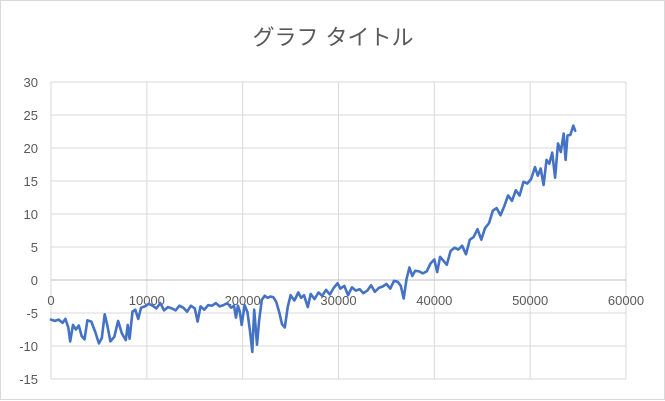 This screenshot has width=665, height=401. Describe the element at coordinates (626, 300) in the screenshot. I see `x-tick-label: 60000` at that location.